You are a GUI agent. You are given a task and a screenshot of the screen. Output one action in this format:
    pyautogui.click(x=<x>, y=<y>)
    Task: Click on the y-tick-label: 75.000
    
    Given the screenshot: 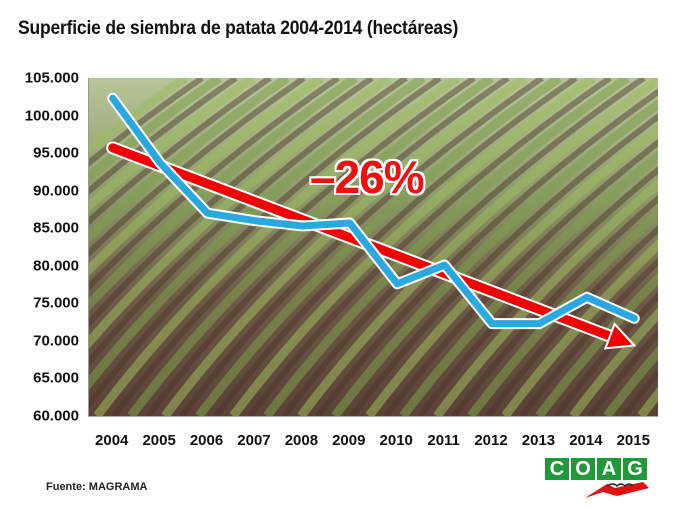 What is the action you would take?
    pyautogui.click(x=56, y=303)
    